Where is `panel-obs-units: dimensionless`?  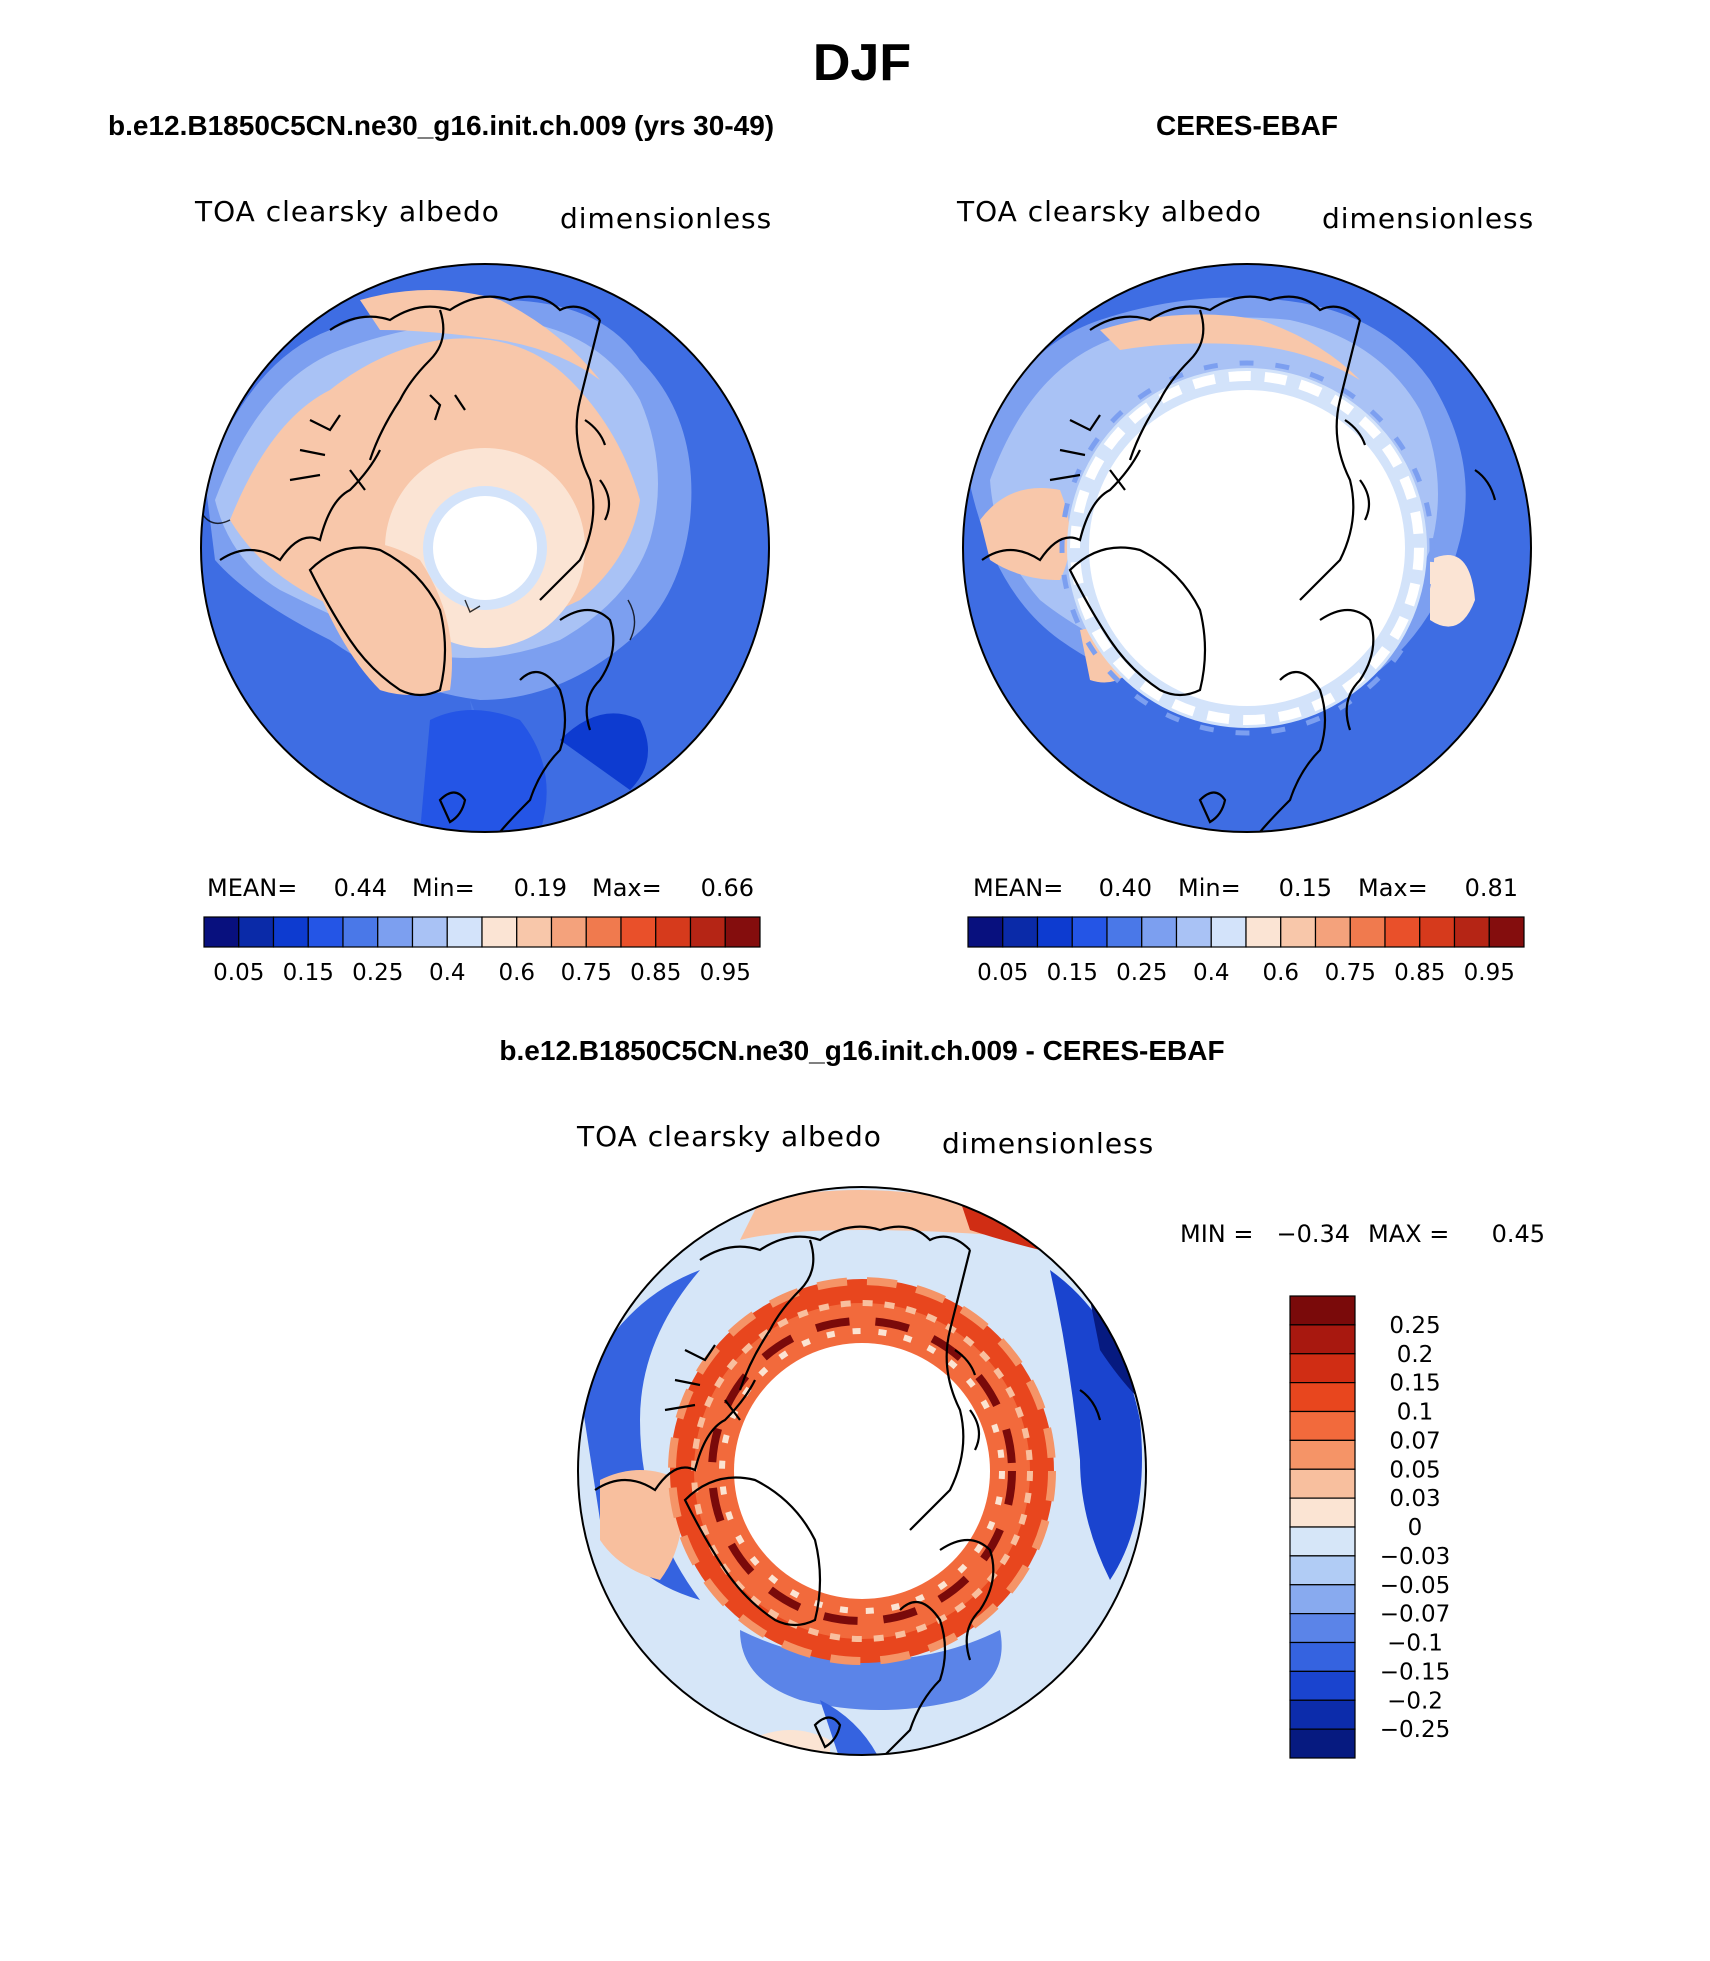 panel-obs-units: dimensionless is located at coordinates (1428, 218).